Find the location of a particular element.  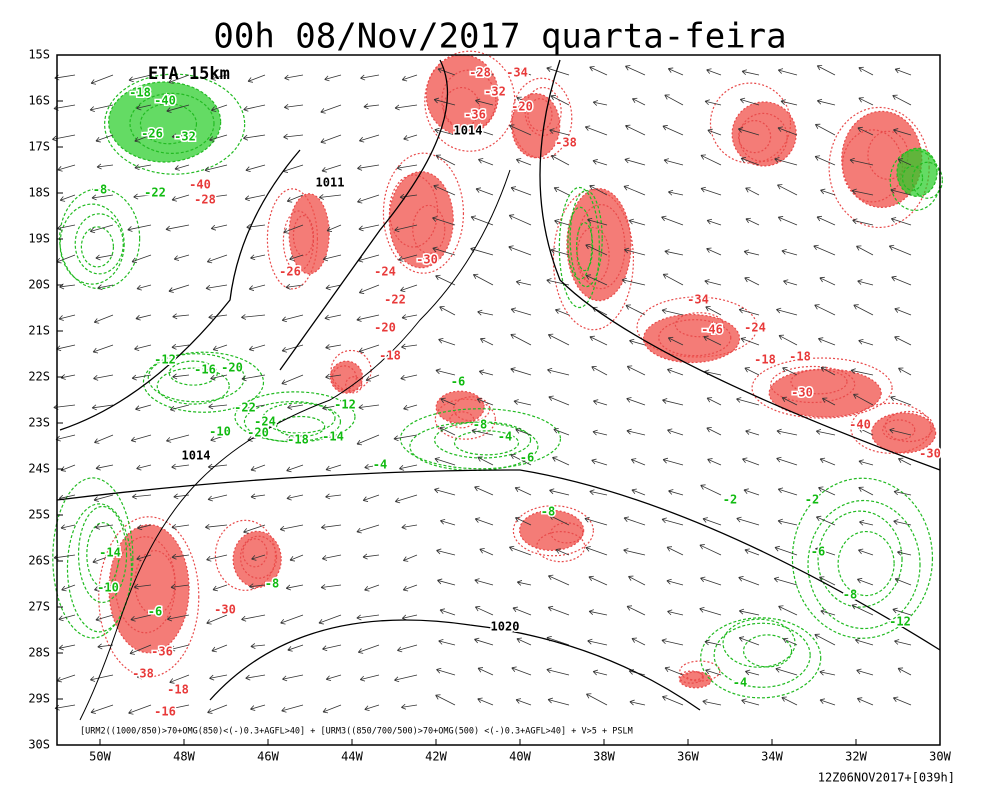

lat-label: 19S is located at coordinates (39, 239).